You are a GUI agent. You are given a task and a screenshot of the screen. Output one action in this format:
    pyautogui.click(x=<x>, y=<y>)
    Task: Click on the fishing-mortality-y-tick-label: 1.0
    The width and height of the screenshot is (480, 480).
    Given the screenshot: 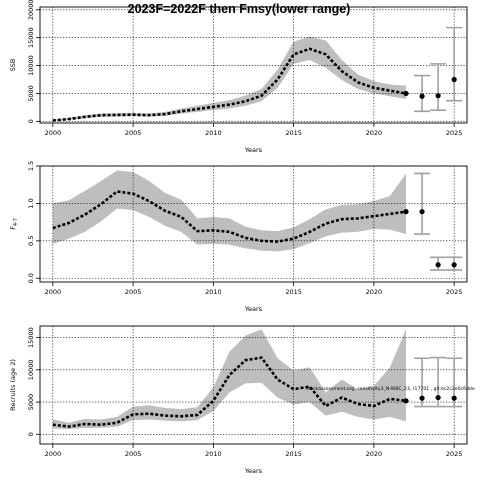 What is the action you would take?
    pyautogui.click(x=31, y=203)
    